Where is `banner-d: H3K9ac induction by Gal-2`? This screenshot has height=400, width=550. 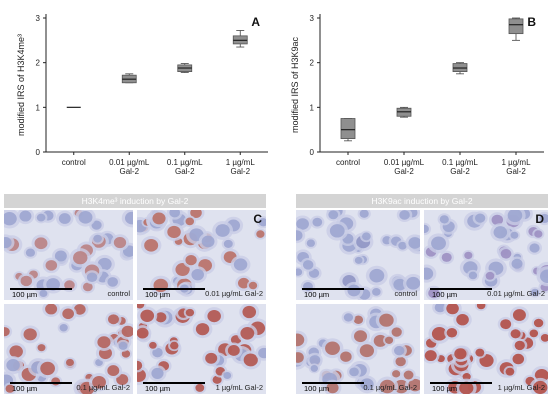
banner-d: H3K9ac induction by Gal-2 is located at coordinates (422, 201).